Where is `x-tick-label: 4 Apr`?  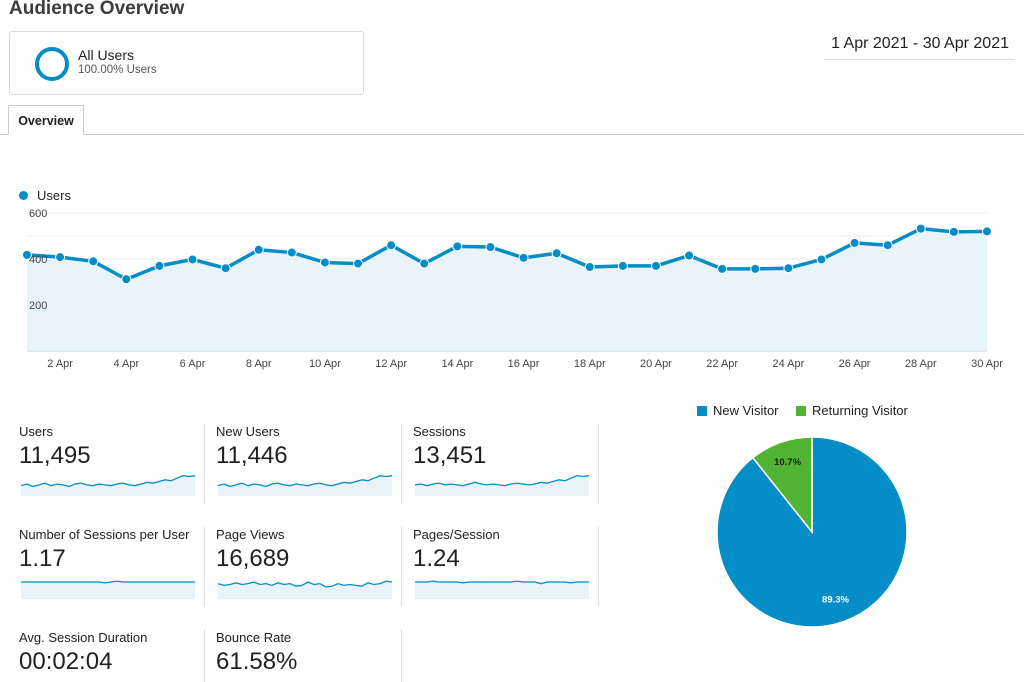
x-tick-label: 4 Apr is located at coordinates (126, 364).